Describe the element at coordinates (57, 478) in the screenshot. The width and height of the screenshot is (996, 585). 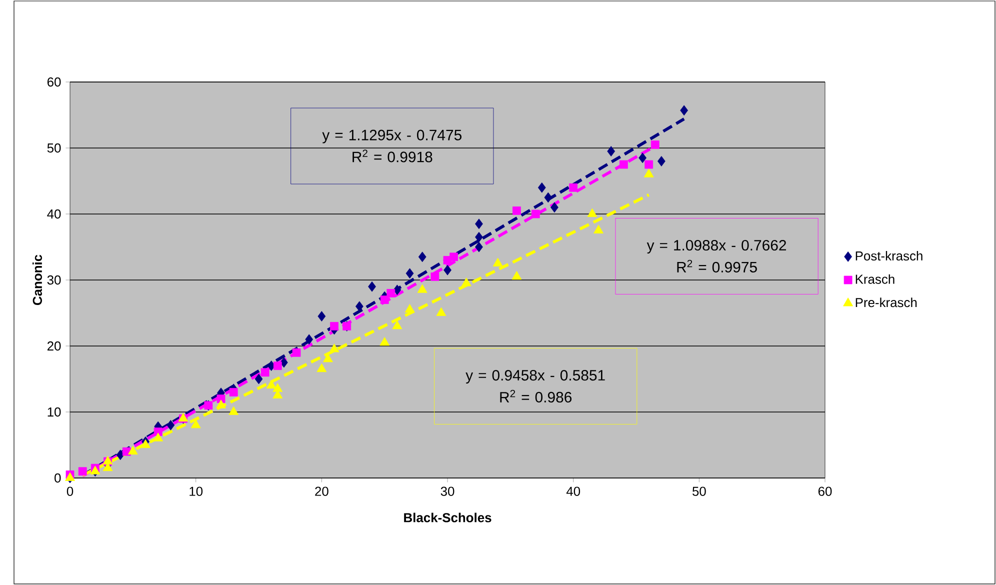
I see `y-tick-label: 0` at that location.